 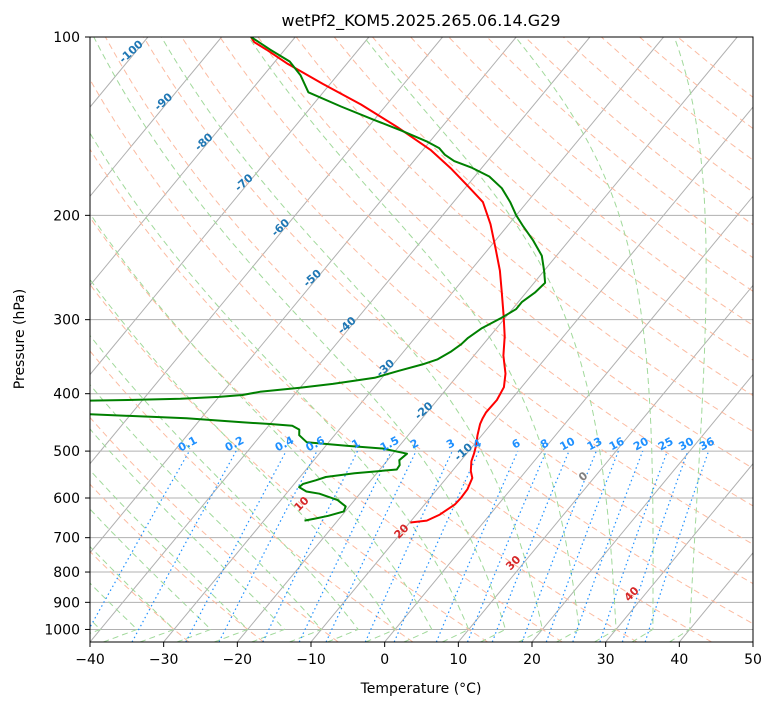 What do you see at coordinates (66, 321) in the screenshot?
I see `y-tick-label: 300` at bounding box center [66, 321].